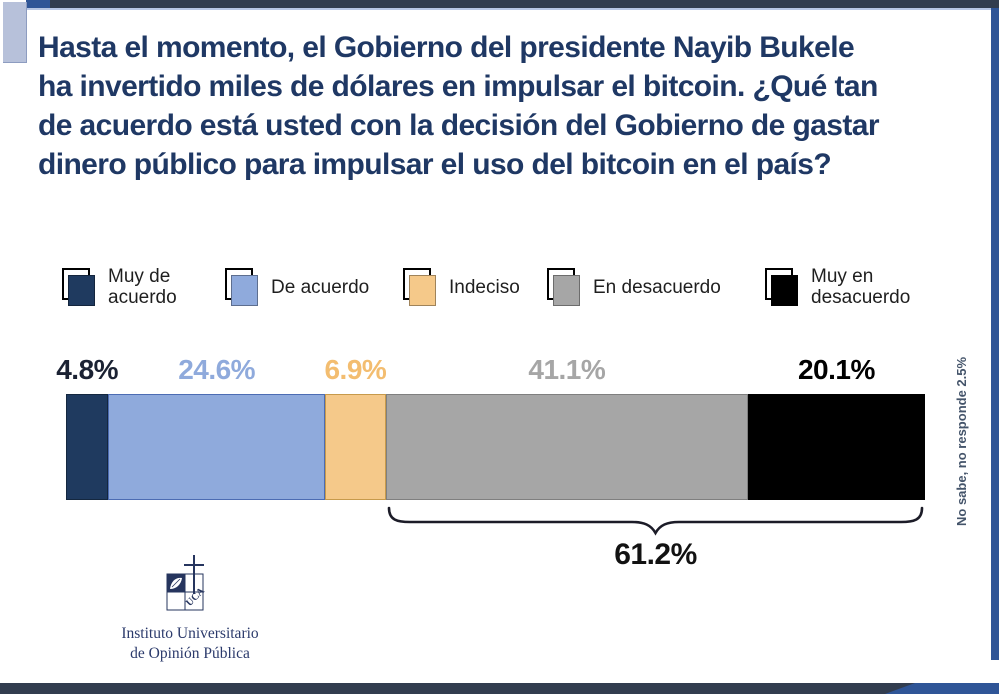 The image size is (999, 694). What do you see at coordinates (861, 287) in the screenshot?
I see `legend-label: Muy en desacuerdo` at bounding box center [861, 287].